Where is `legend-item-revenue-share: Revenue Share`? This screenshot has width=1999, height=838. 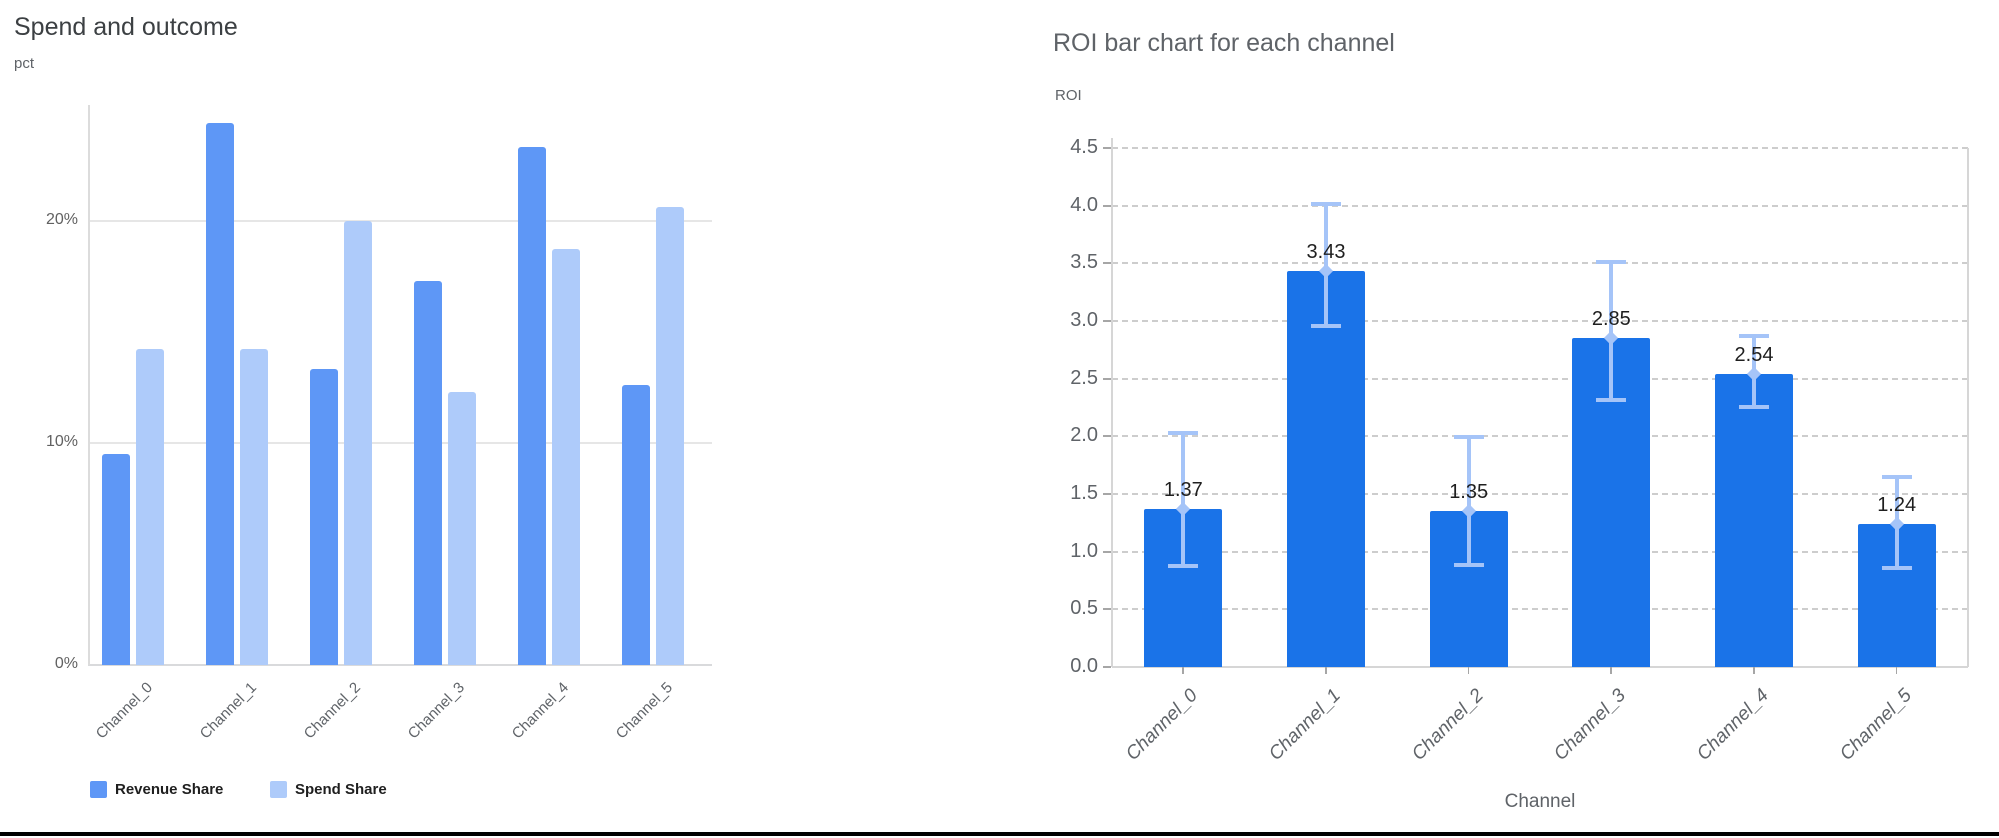
legend-item-revenue-share: Revenue Share is located at coordinates (156, 789).